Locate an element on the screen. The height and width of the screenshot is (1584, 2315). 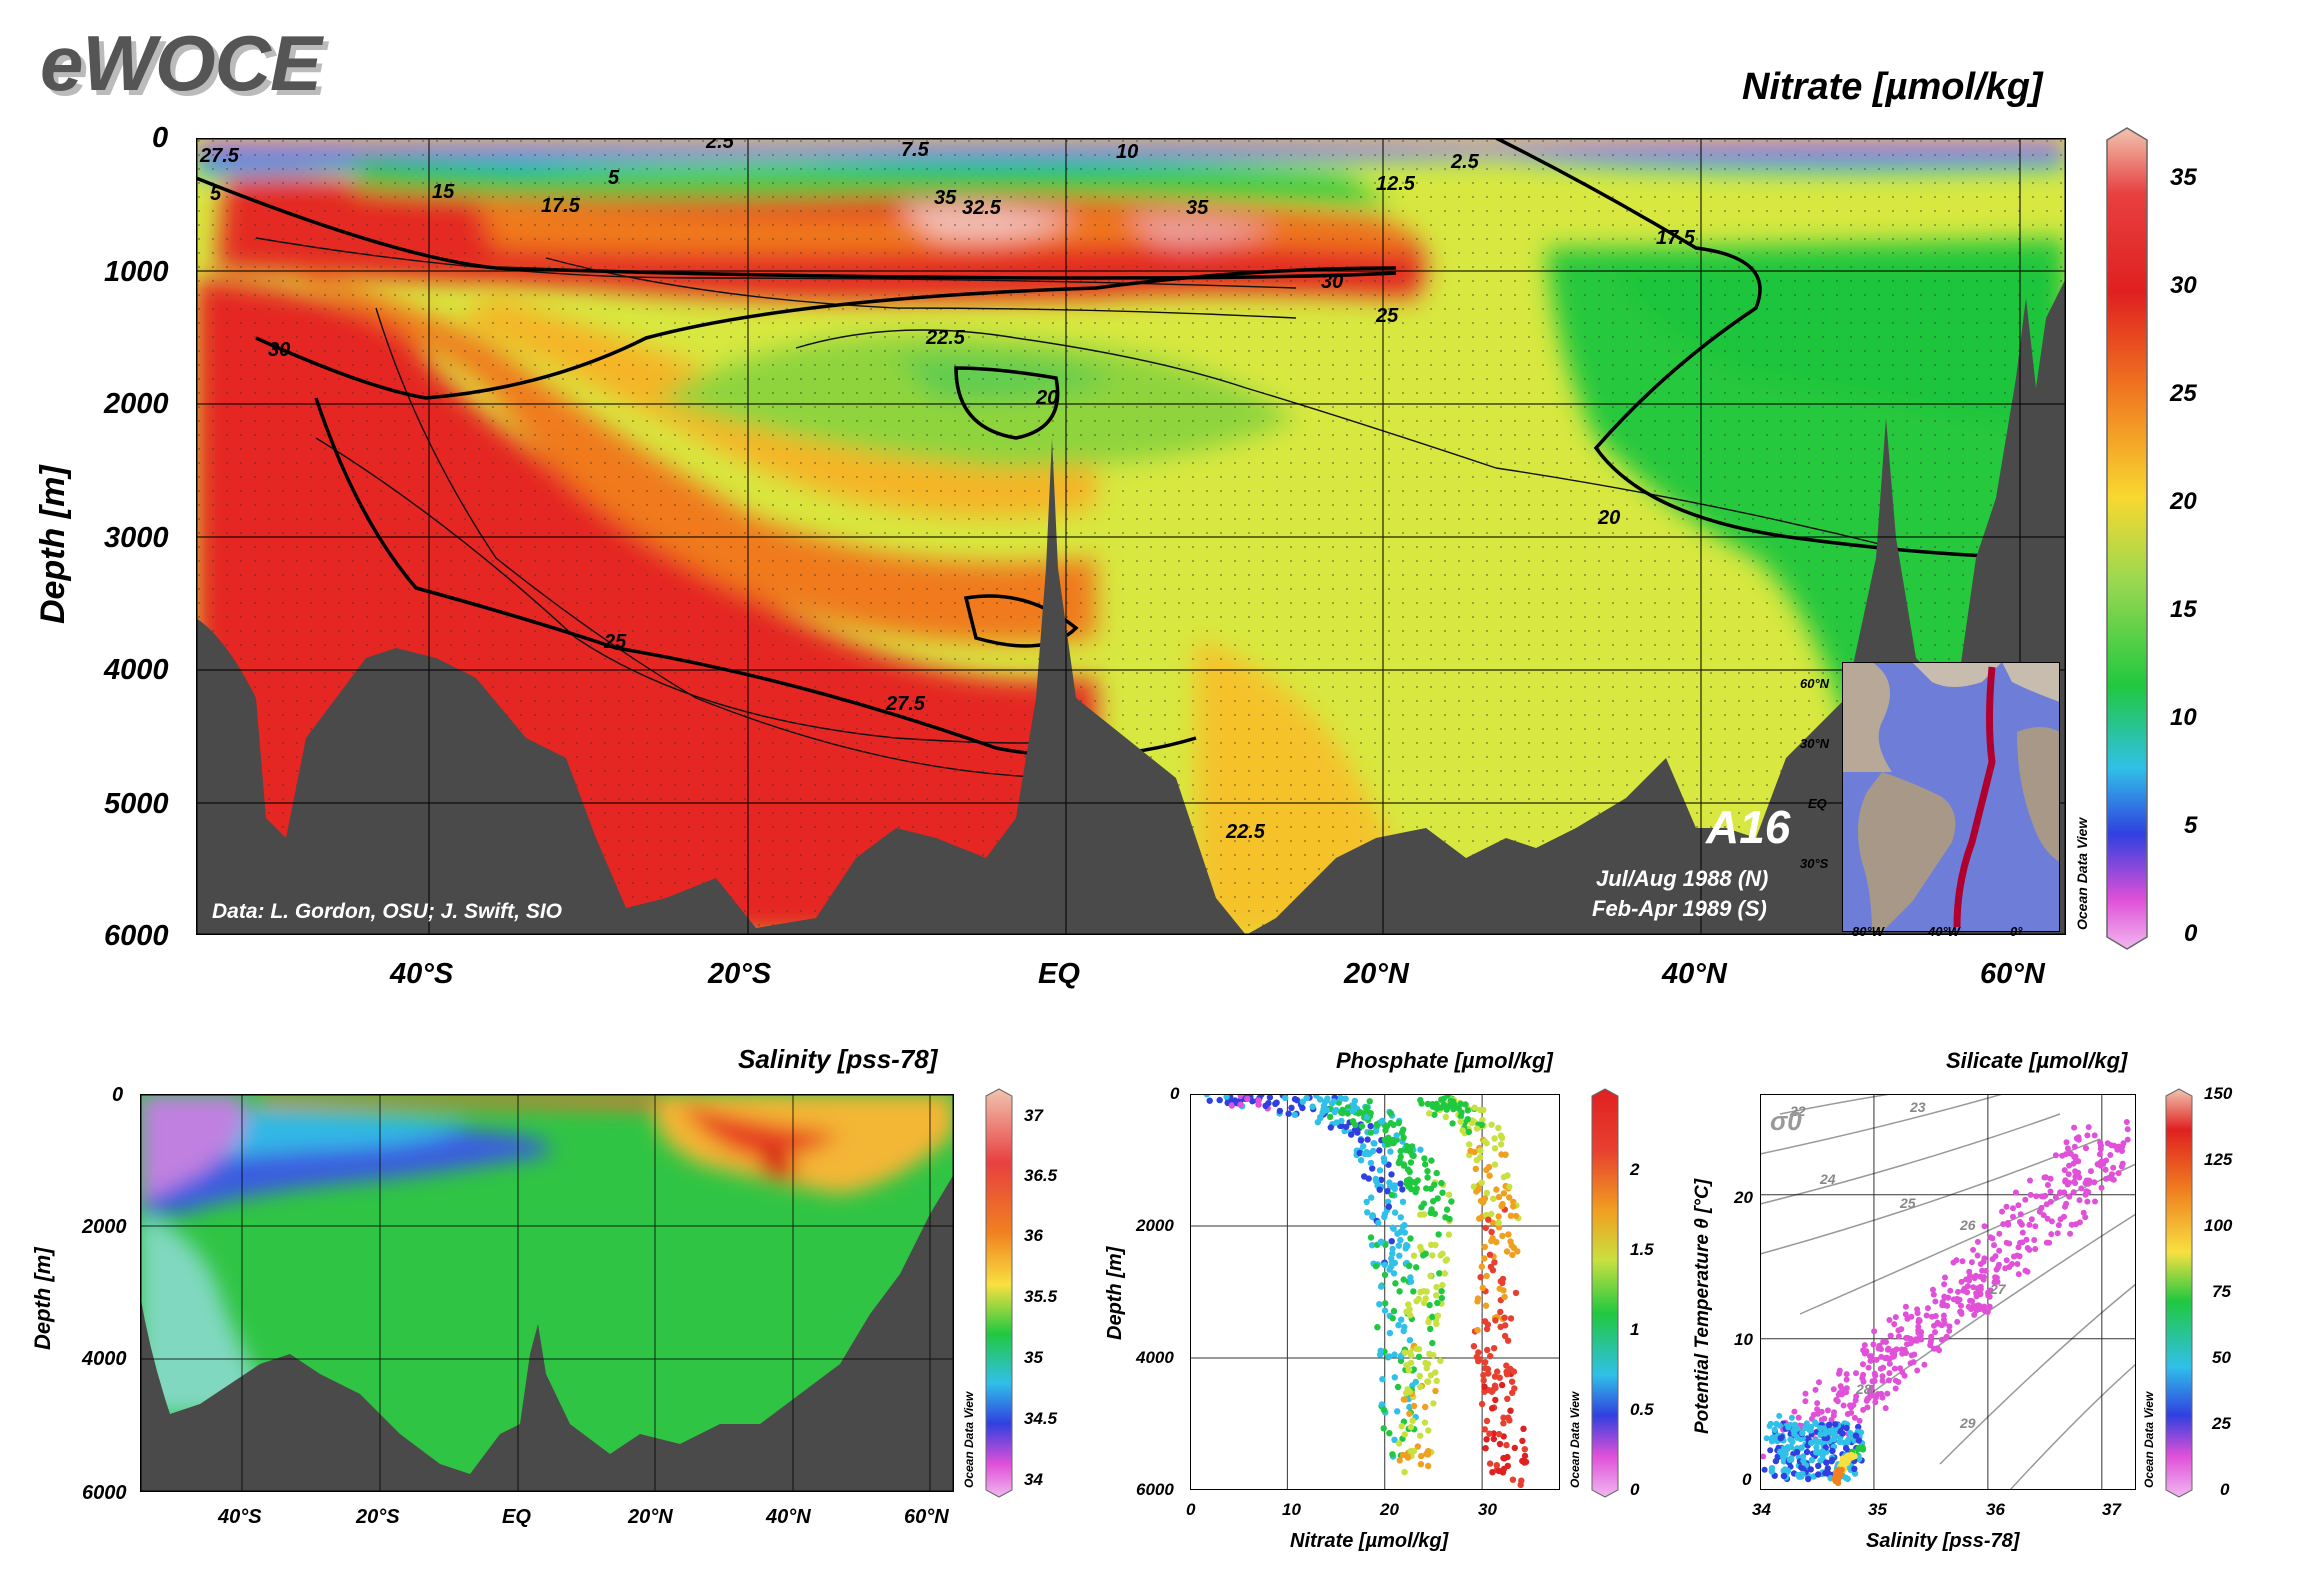
sil-x-axis-label: Salinity [pss-78] is located at coordinates (1943, 1541).